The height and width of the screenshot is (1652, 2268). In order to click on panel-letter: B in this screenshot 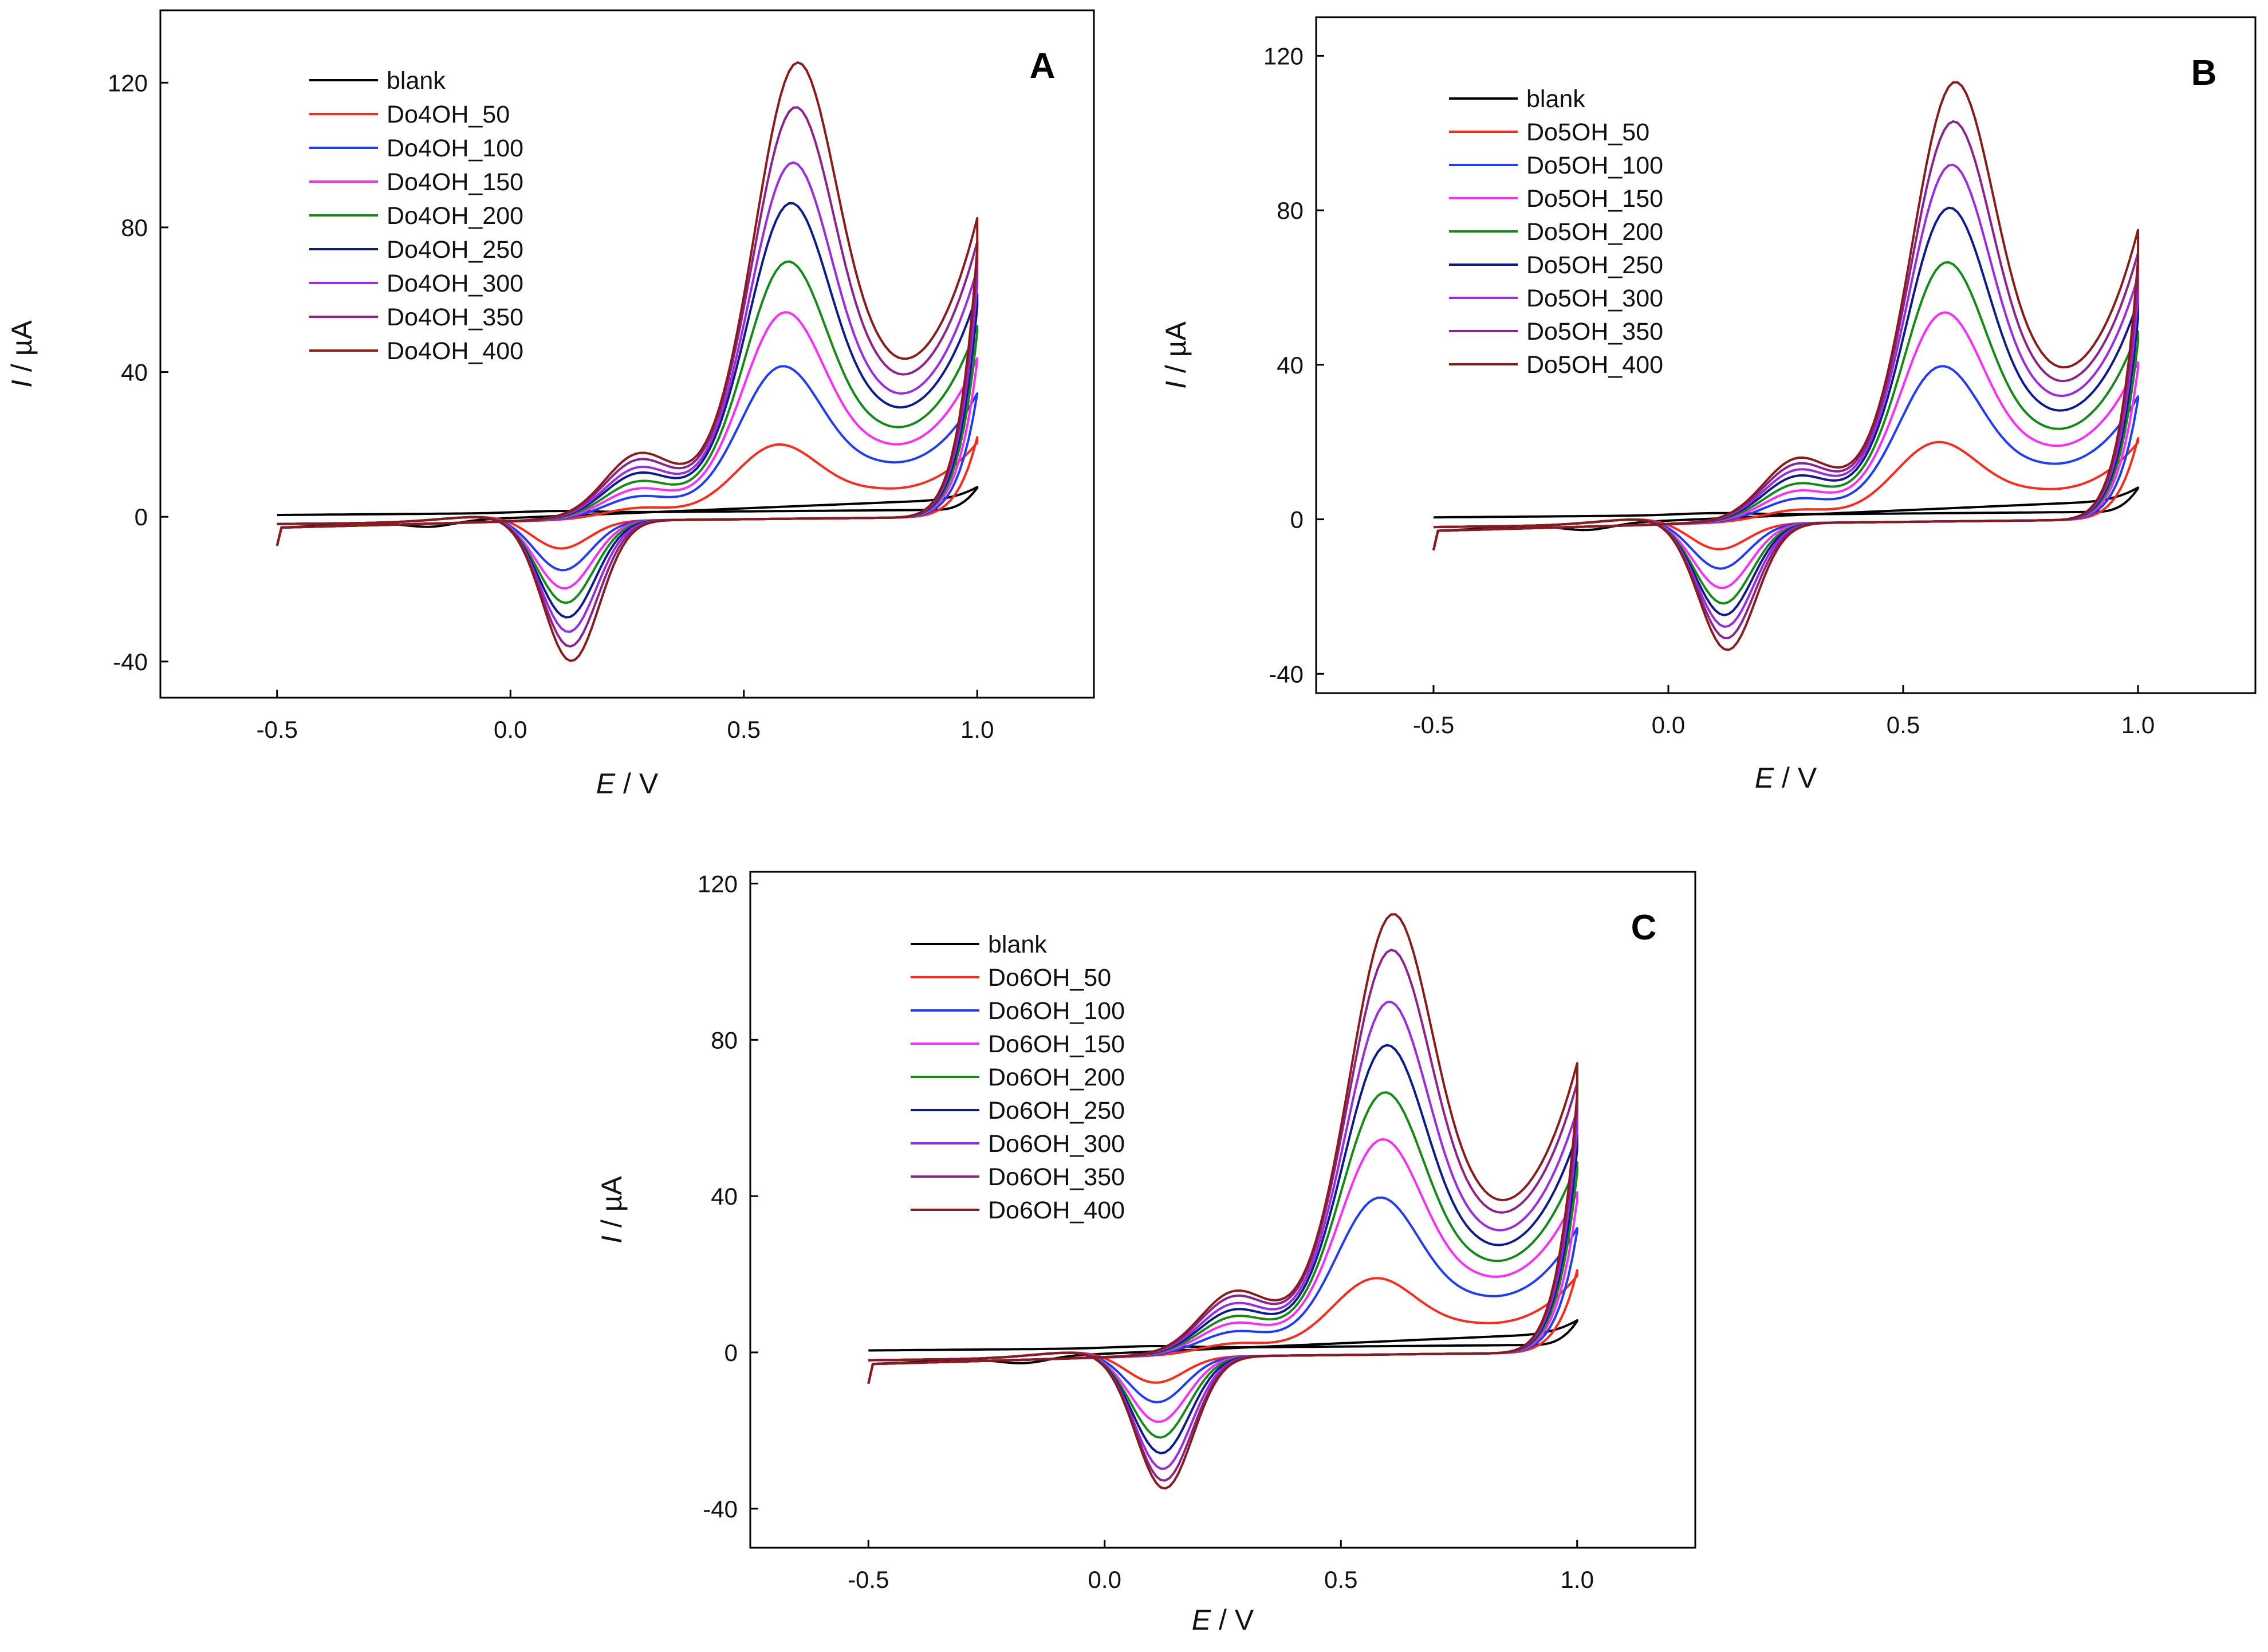, I will do `click(2204, 73)`.